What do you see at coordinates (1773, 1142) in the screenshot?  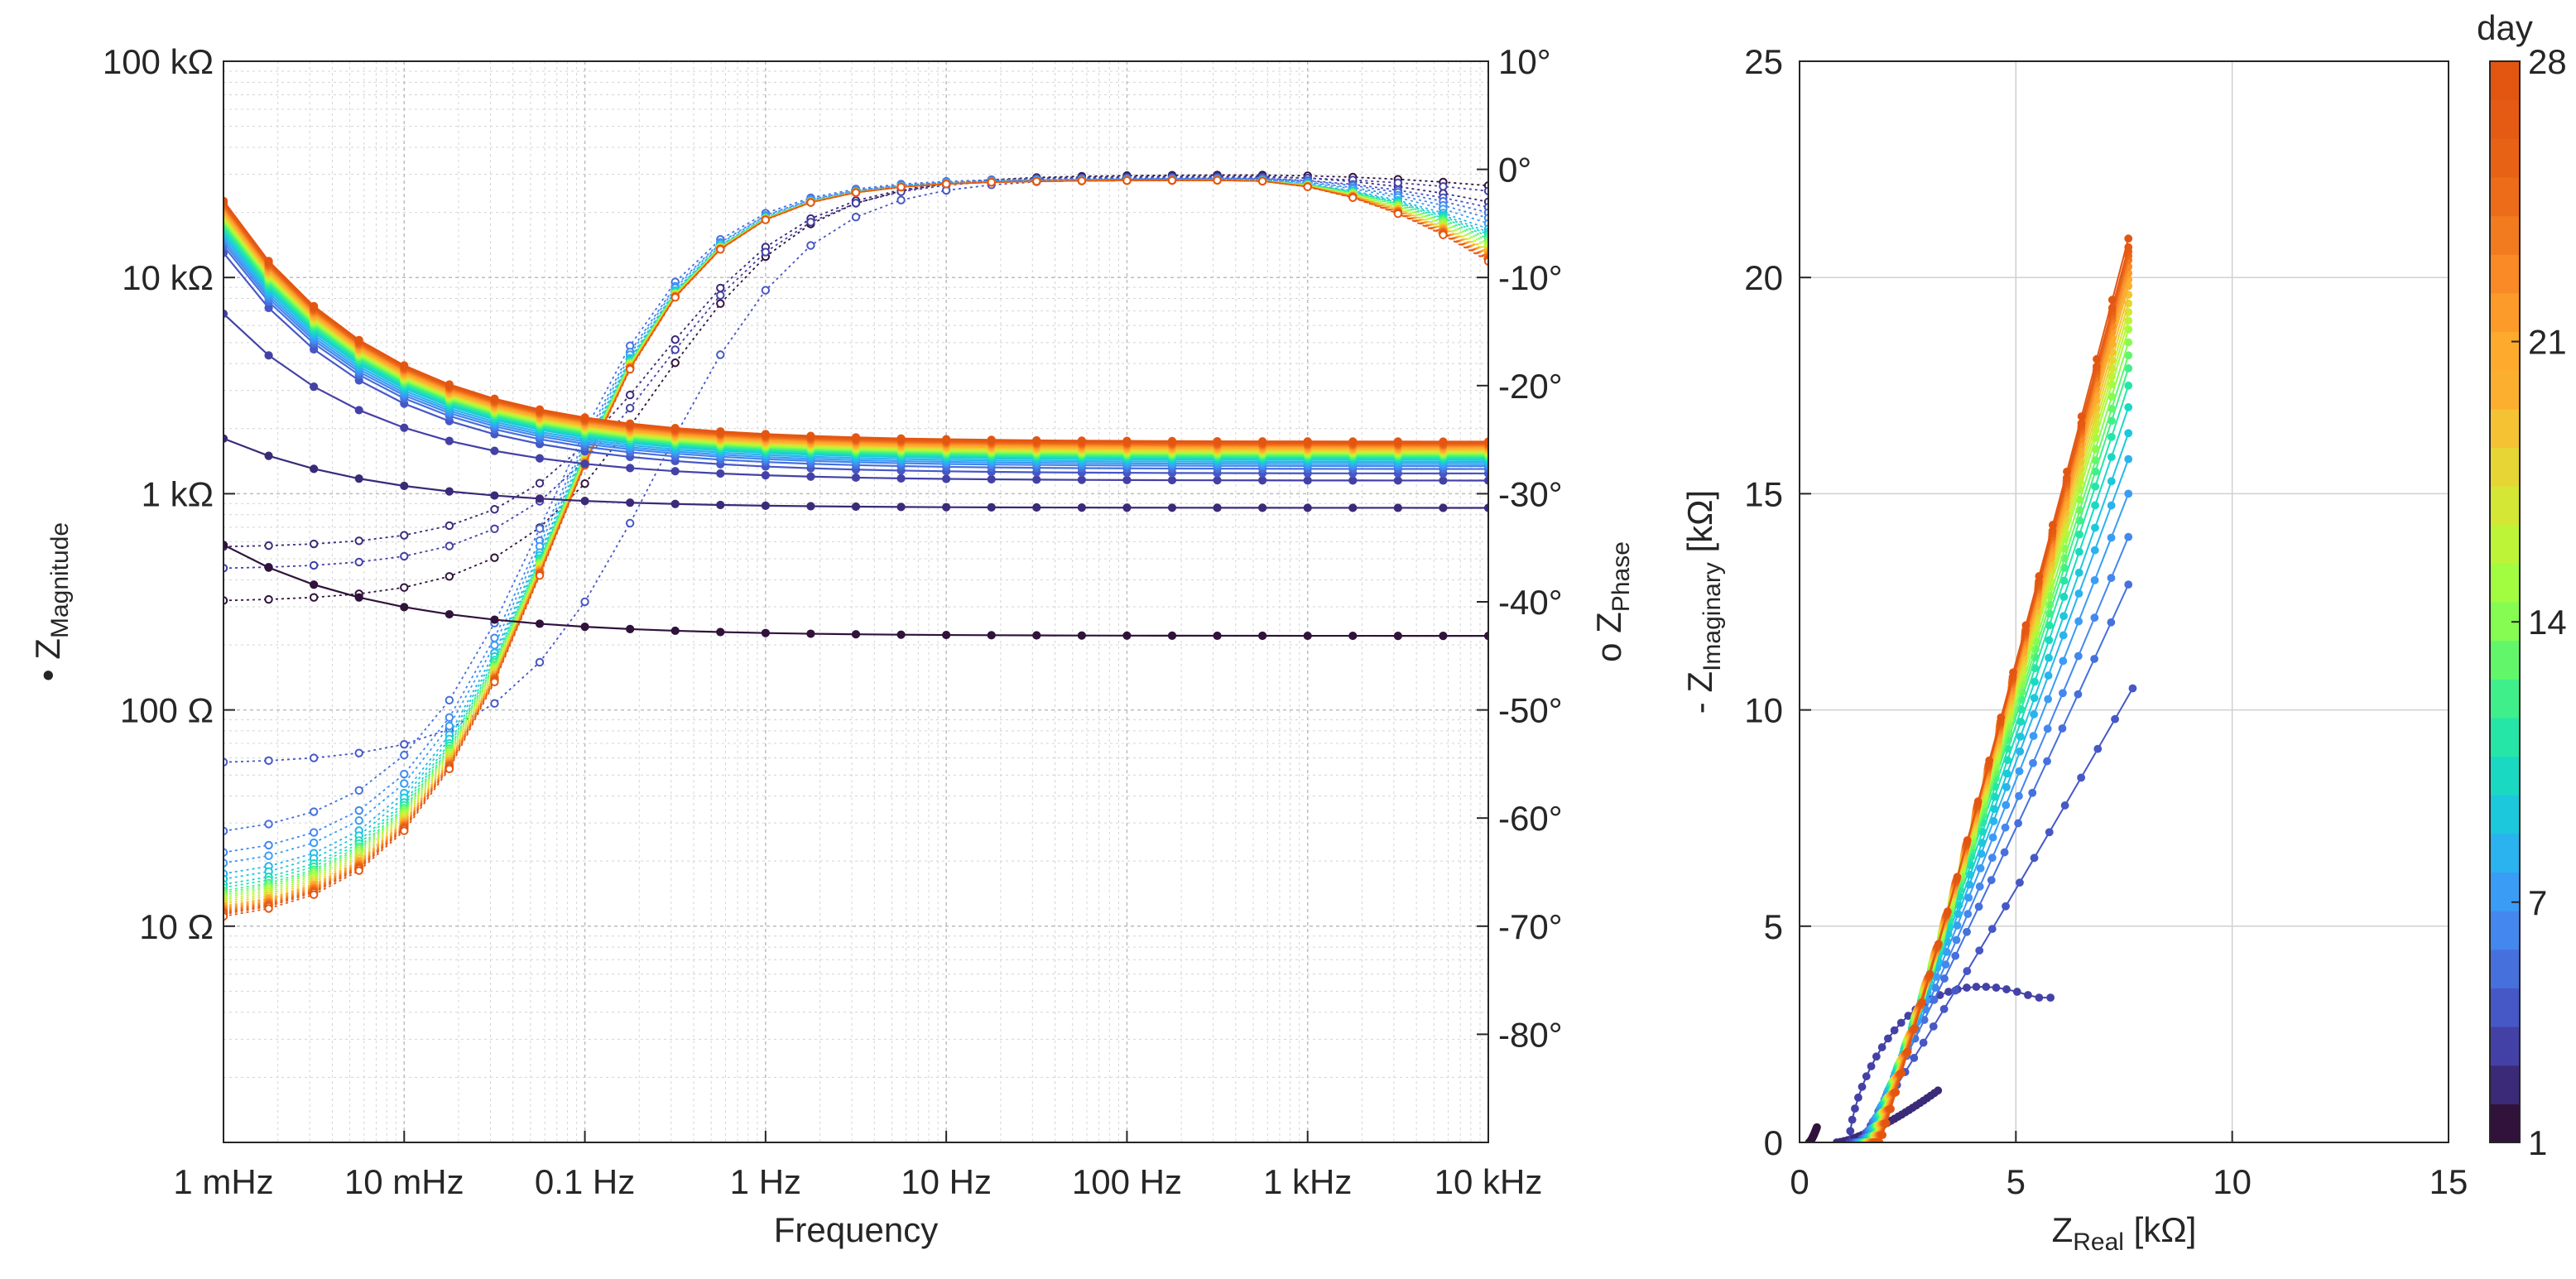 I see `nyquist-y-tick-label: 0` at bounding box center [1773, 1142].